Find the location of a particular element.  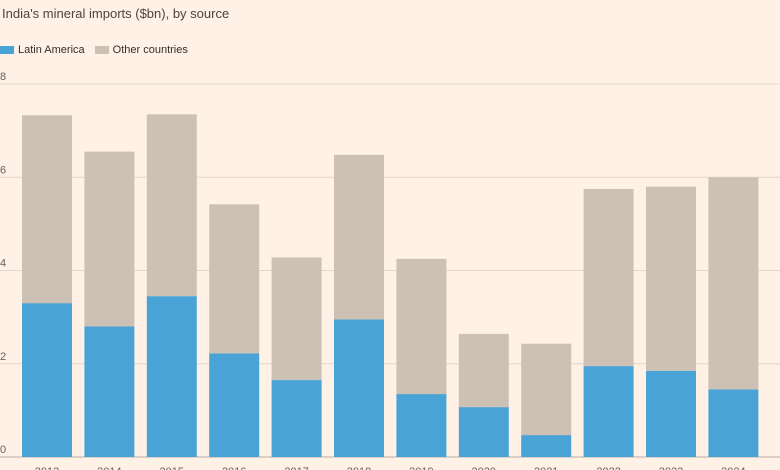

bar-latin-america-2014 is located at coordinates (109, 391).